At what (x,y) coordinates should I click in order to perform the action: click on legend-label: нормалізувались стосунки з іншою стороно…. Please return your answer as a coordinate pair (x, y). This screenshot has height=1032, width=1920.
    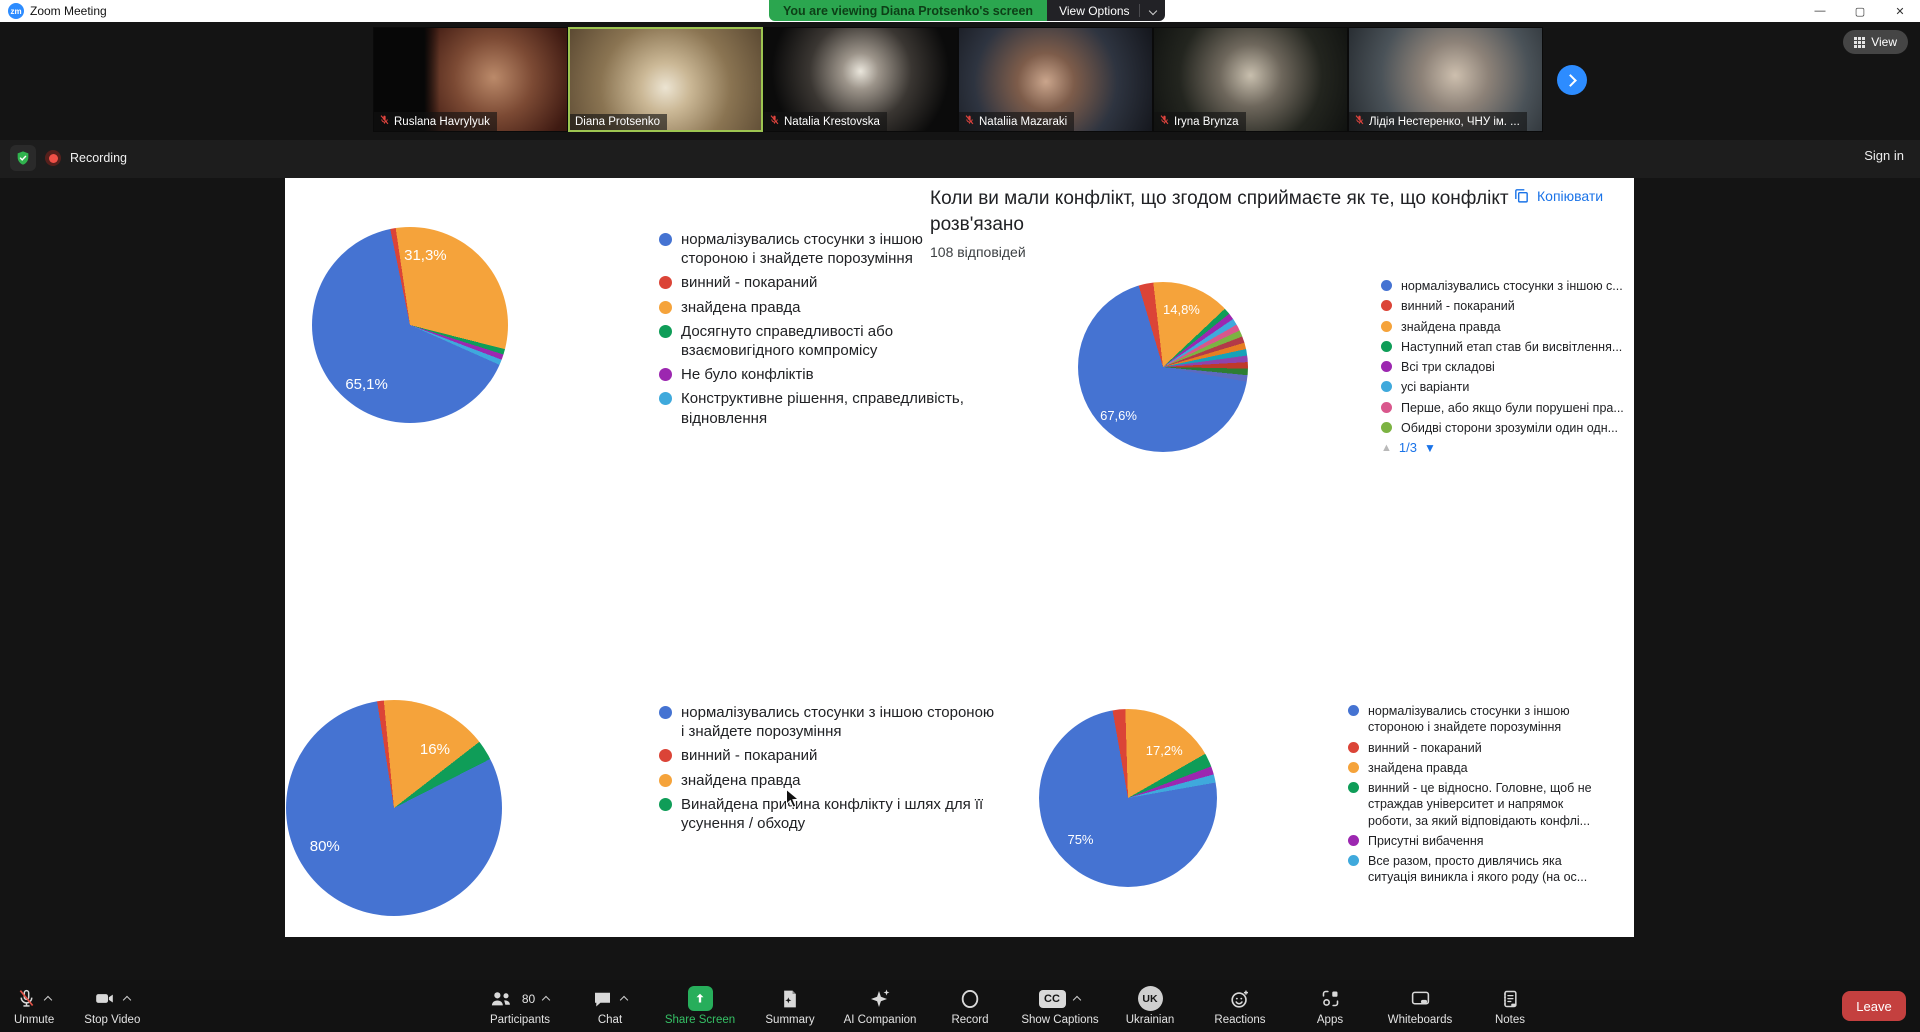
    Looking at the image, I should click on (1469, 719).